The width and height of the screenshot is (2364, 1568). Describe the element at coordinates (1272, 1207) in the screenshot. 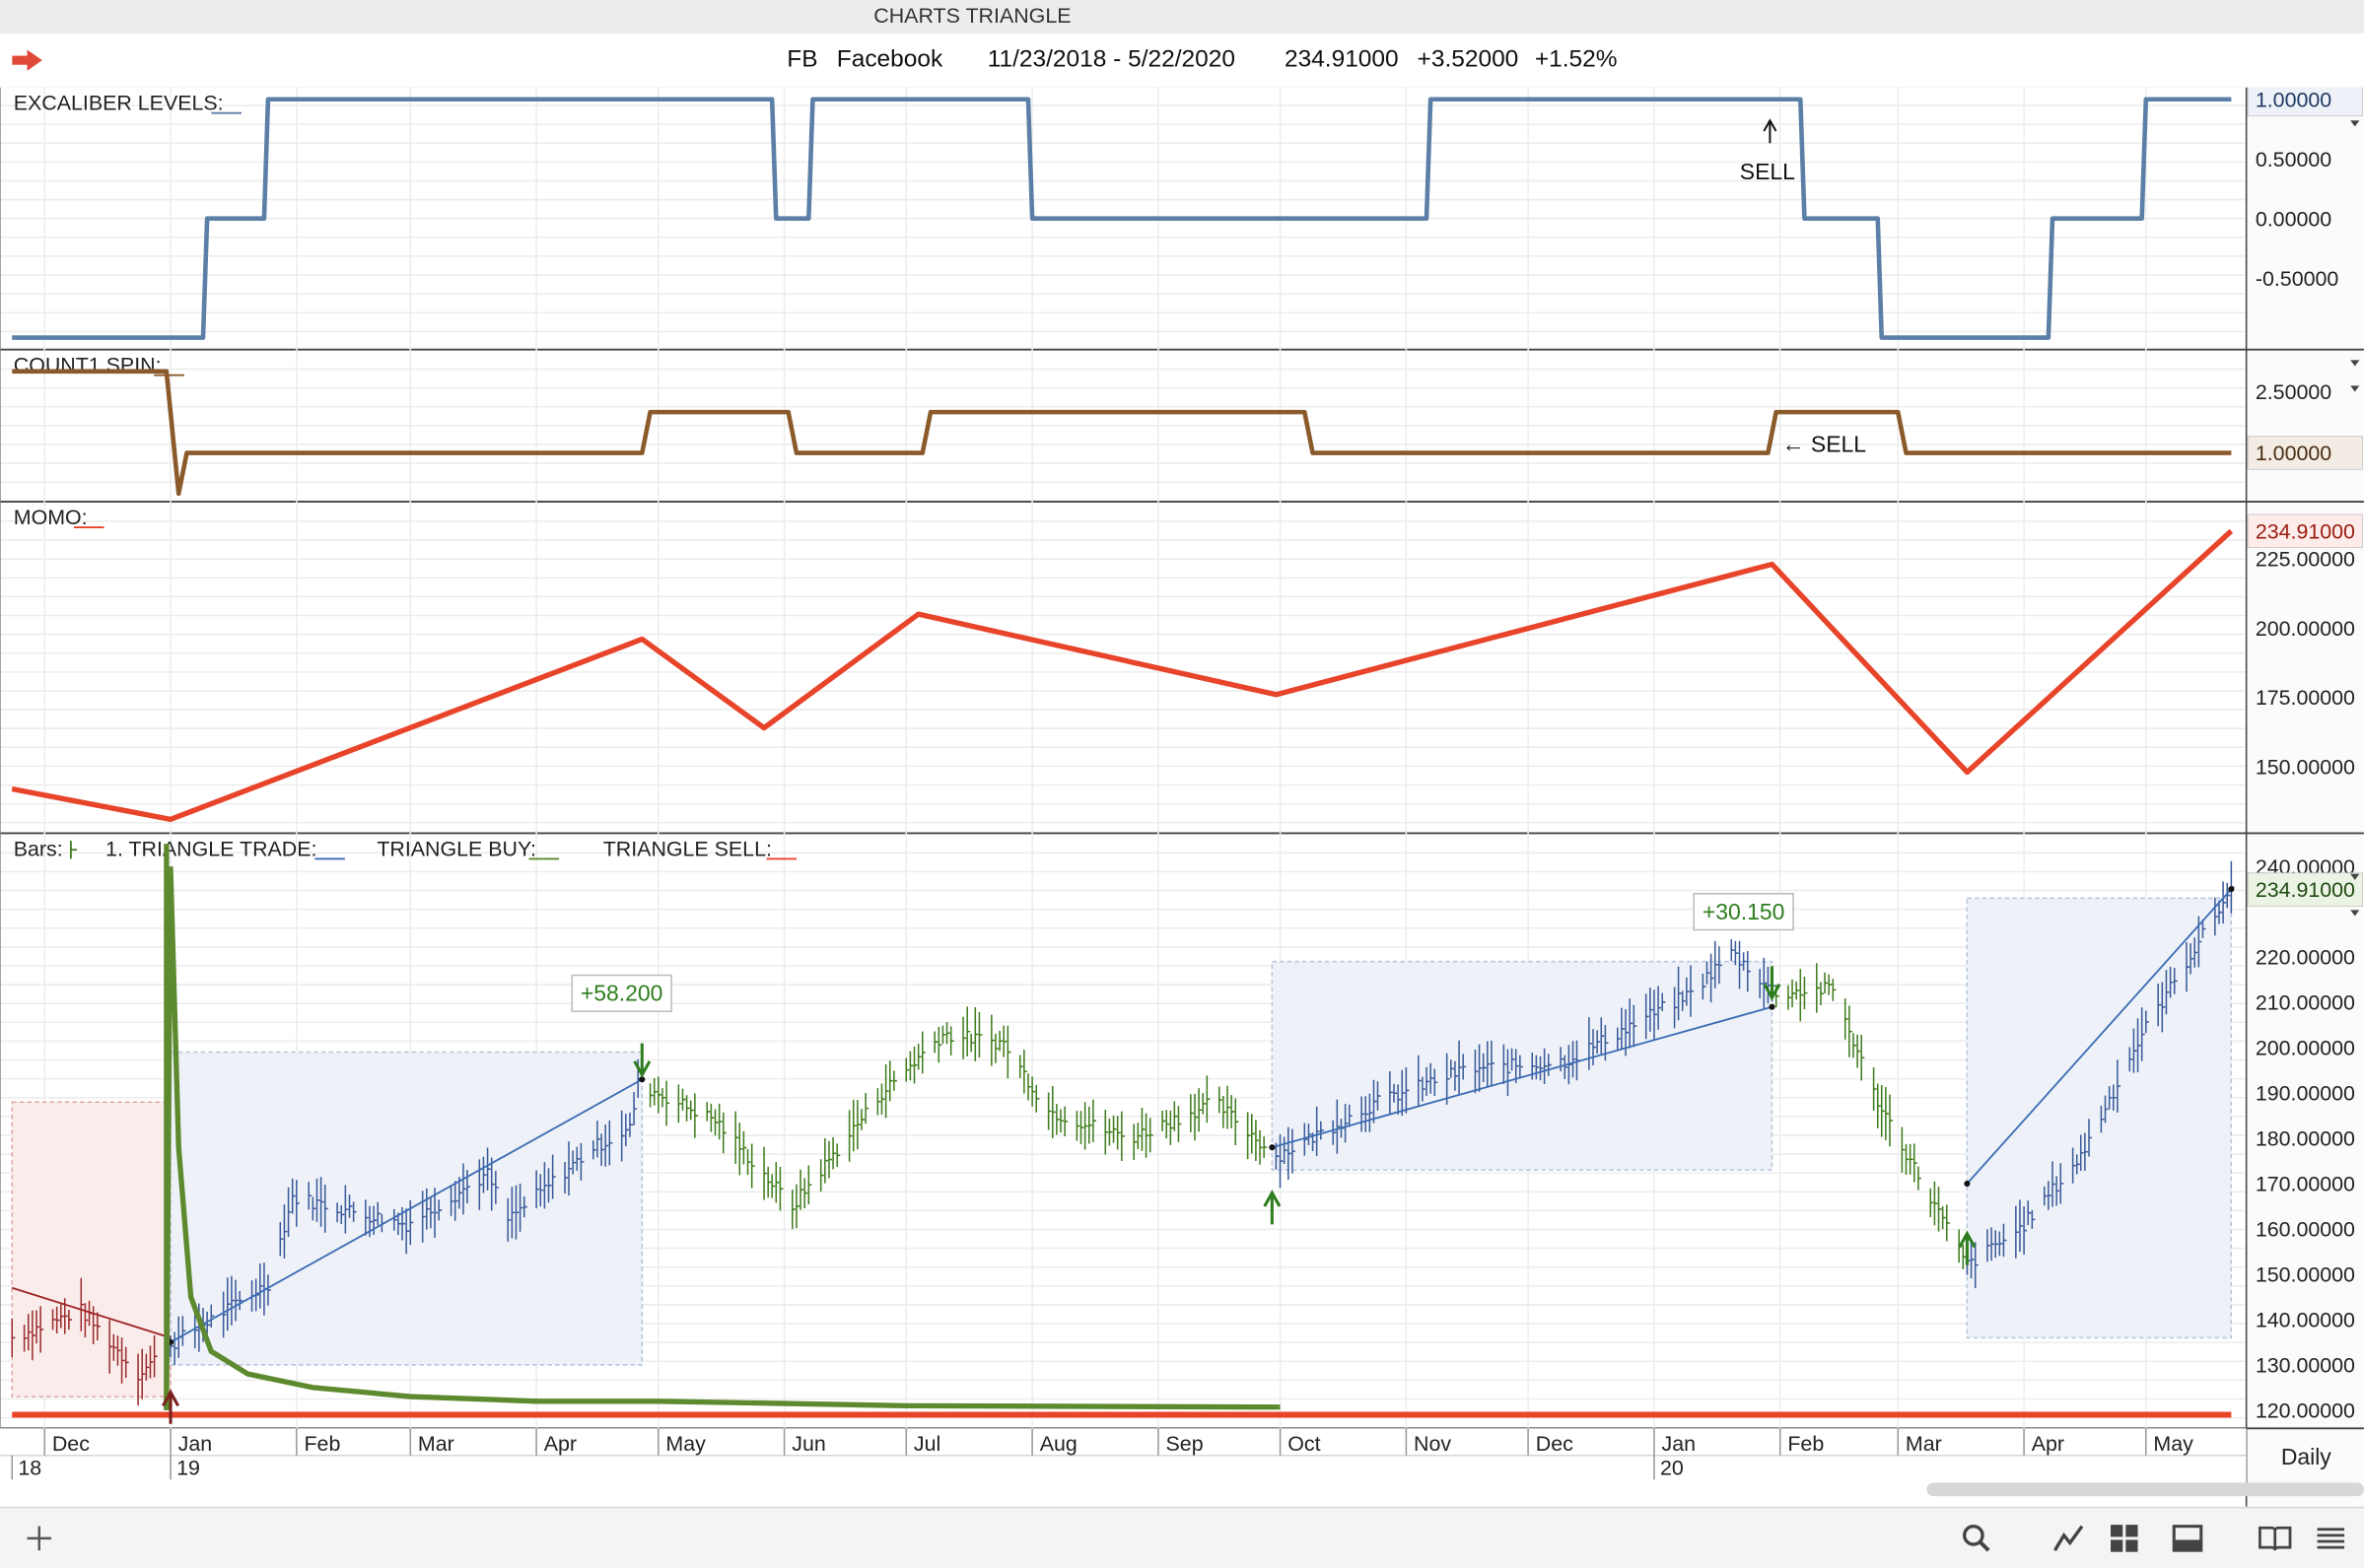

I see `buy-arrow-icon` at that location.